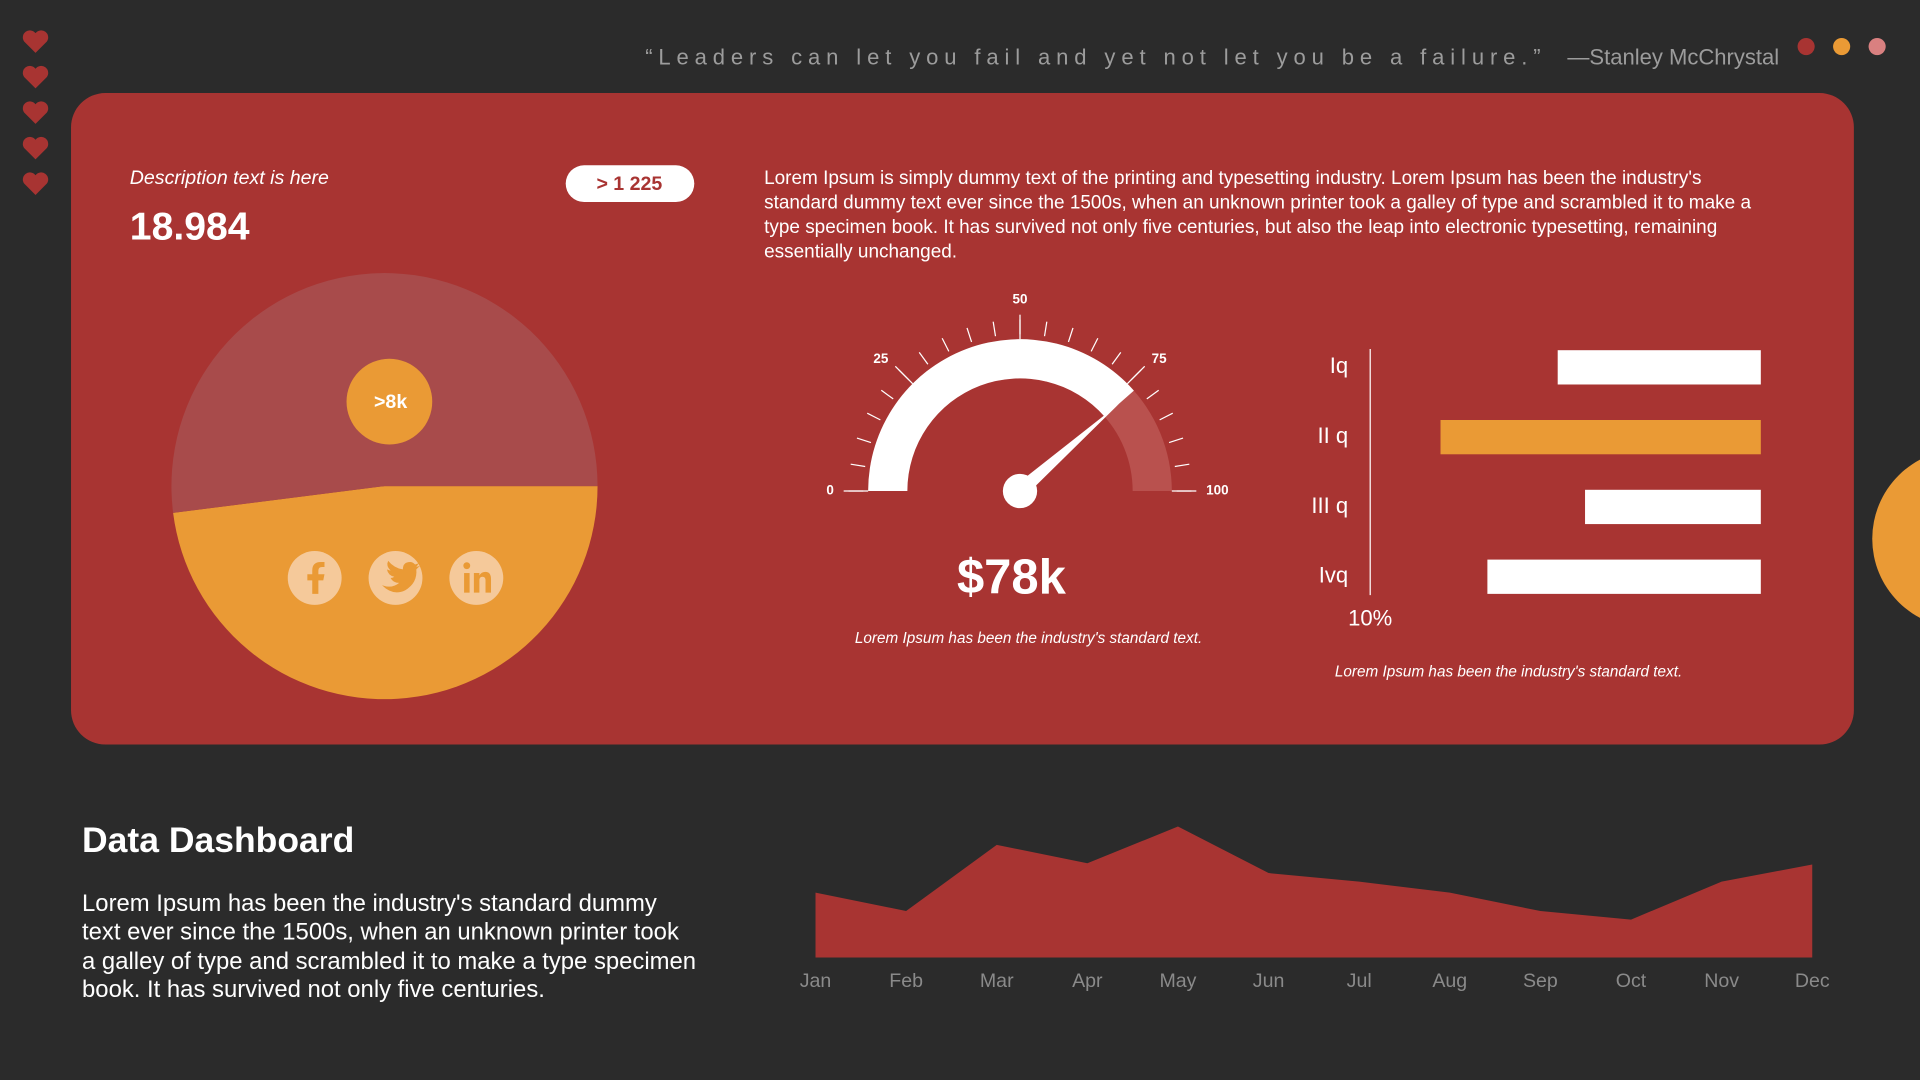 The height and width of the screenshot is (1080, 1920). Describe the element at coordinates (1673, 57) in the screenshot. I see `quote-author: —Stanley McChrystal` at that location.